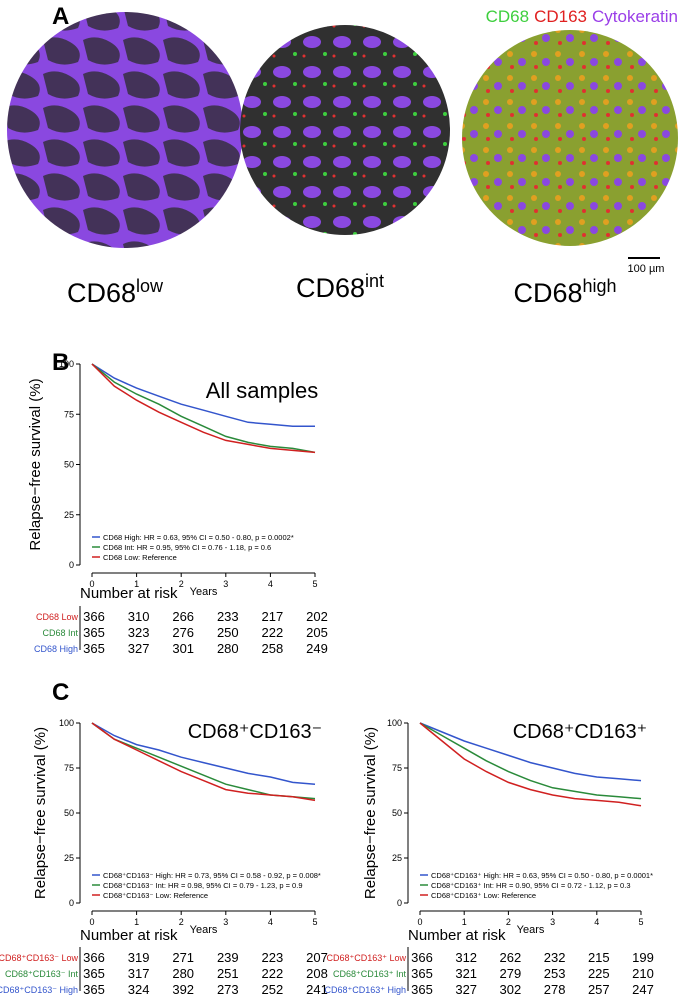 Image resolution: width=685 pixels, height=997 pixels. What do you see at coordinates (228, 632) in the screenshot?
I see `risk-count: 250` at bounding box center [228, 632].